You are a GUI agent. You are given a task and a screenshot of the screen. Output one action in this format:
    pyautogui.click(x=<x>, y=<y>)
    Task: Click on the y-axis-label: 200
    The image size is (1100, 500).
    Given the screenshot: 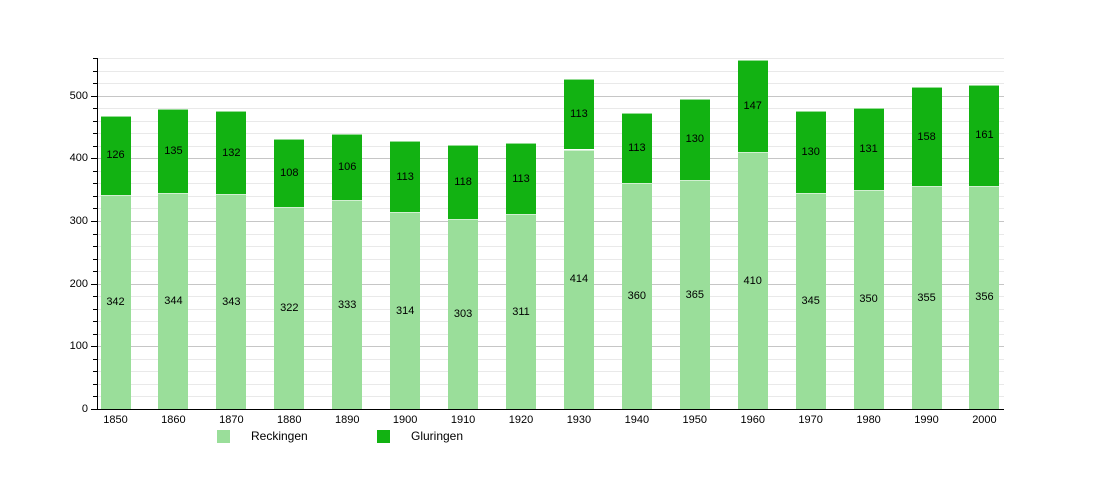 What is the action you would take?
    pyautogui.click(x=78, y=283)
    